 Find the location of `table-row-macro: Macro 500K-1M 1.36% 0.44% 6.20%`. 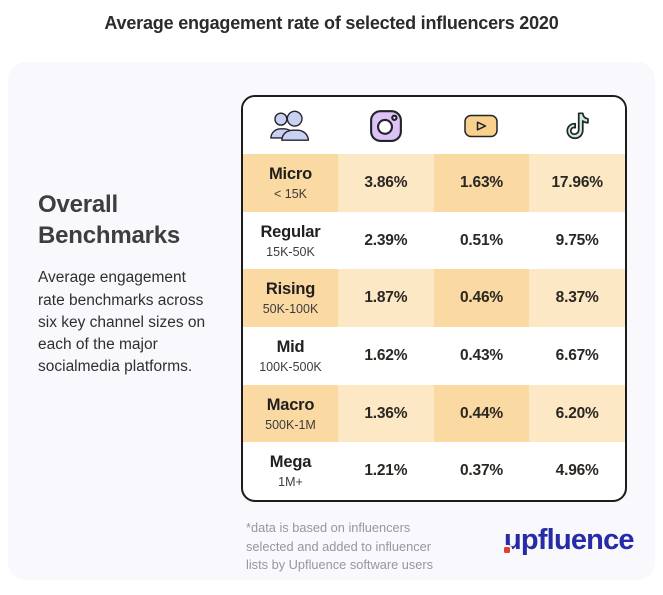

table-row-macro: Macro 500K-1M 1.36% 0.44% 6.20% is located at coordinates (434, 413).